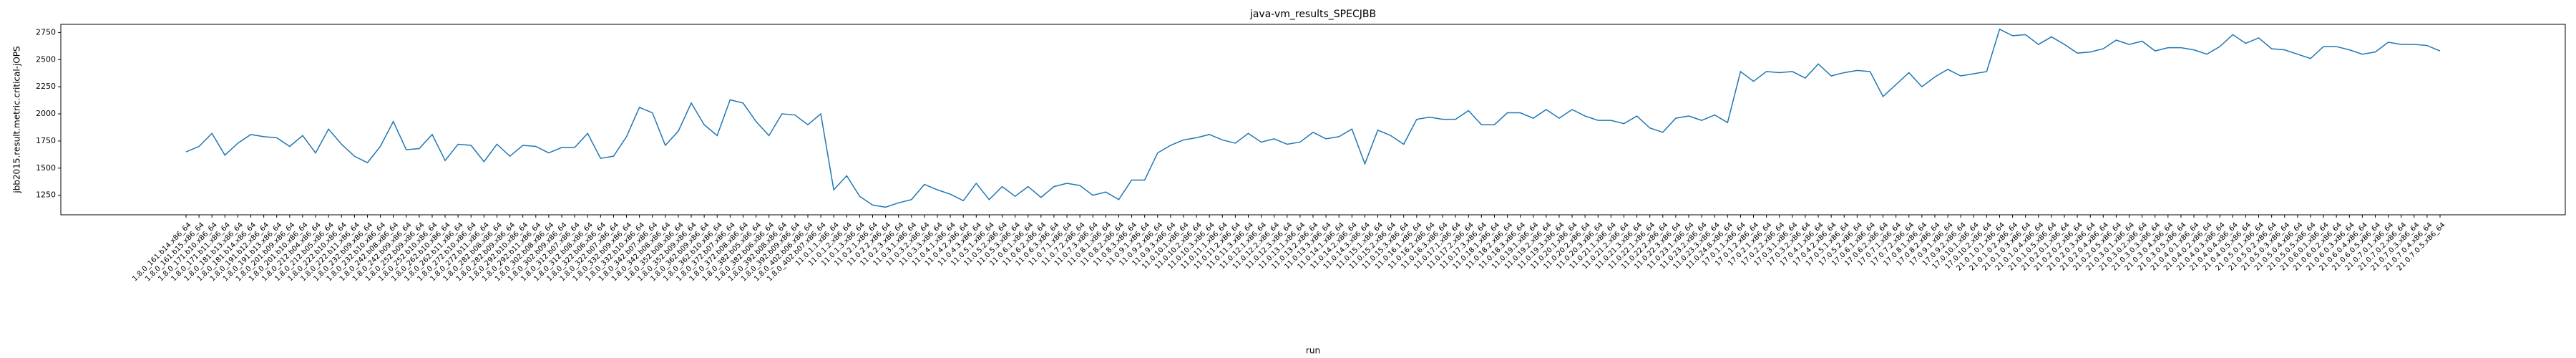 The width and height of the screenshot is (2576, 358). Describe the element at coordinates (1312, 14) in the screenshot. I see `chart-title: java-vm_results_SPECJBB` at that location.